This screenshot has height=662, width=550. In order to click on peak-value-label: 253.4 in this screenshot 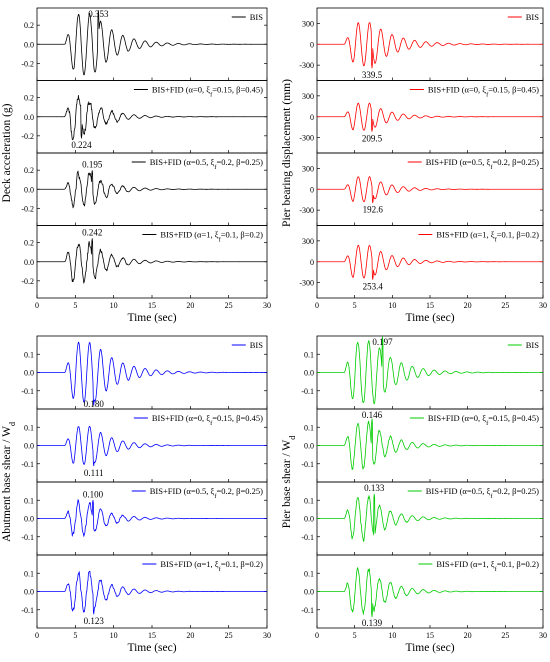, I will do `click(373, 286)`.